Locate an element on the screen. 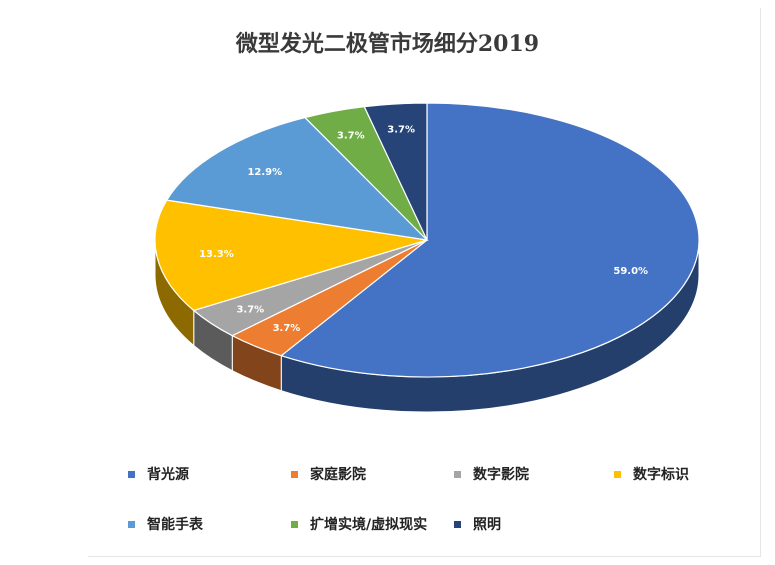  data-label-4: 12.9% is located at coordinates (264, 172).